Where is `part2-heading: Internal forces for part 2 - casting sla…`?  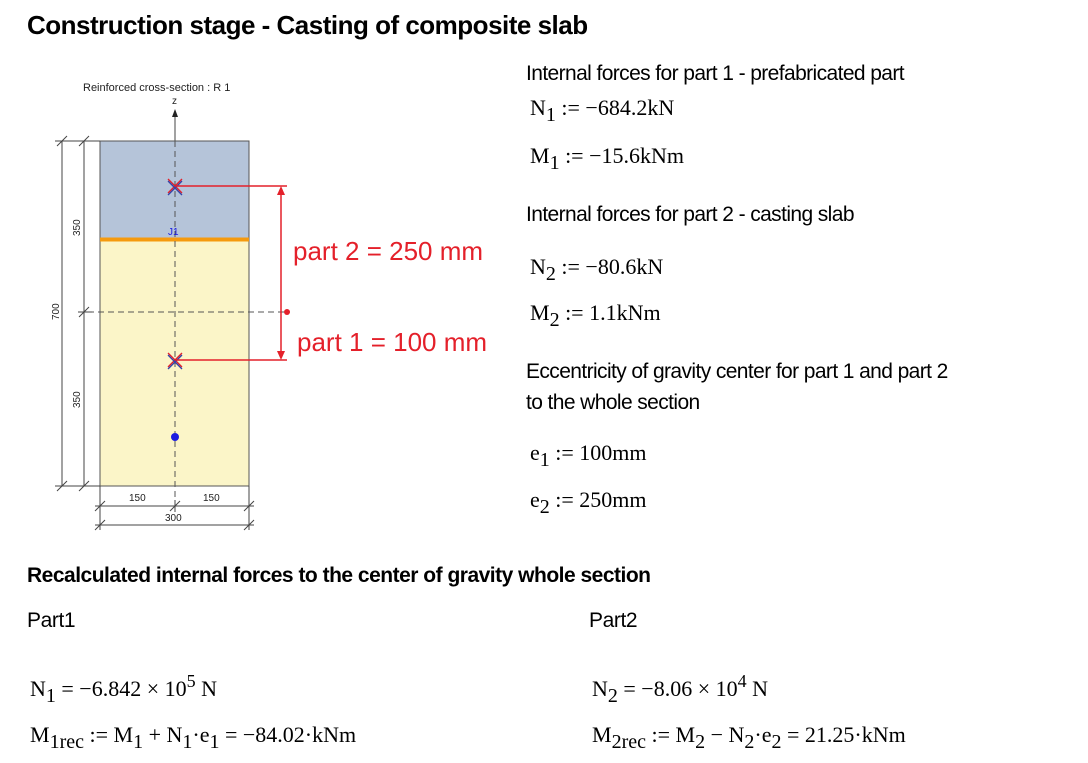 part2-heading: Internal forces for part 2 - casting sla… is located at coordinates (690, 214).